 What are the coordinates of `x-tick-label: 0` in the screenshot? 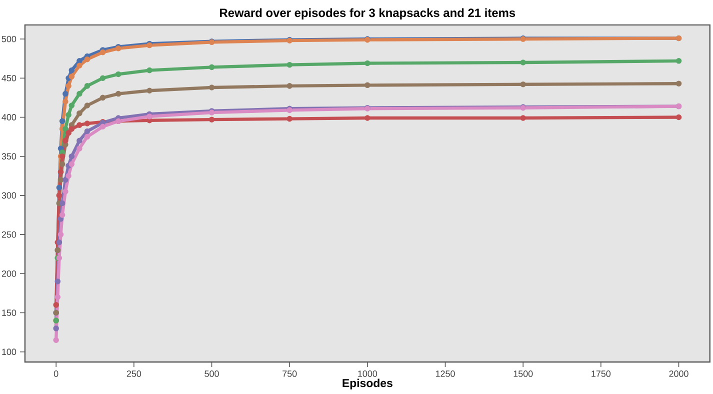 It's located at (56, 373).